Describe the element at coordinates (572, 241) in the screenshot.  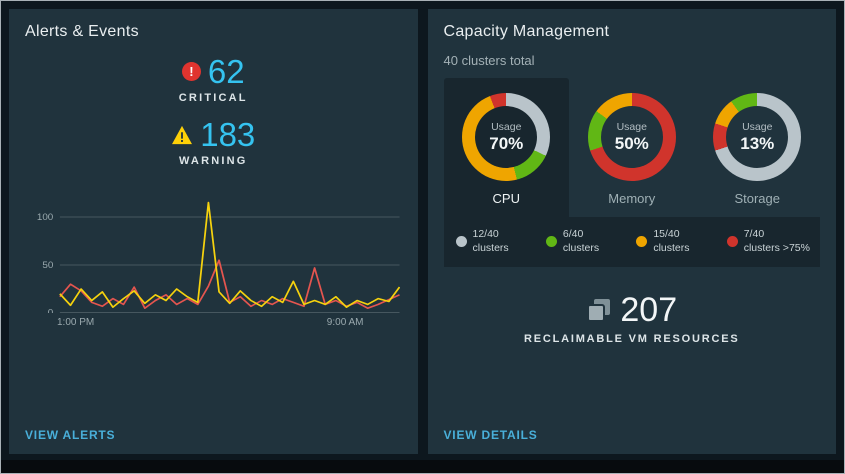
I see `legend-item-green: 6/40 clusters` at that location.